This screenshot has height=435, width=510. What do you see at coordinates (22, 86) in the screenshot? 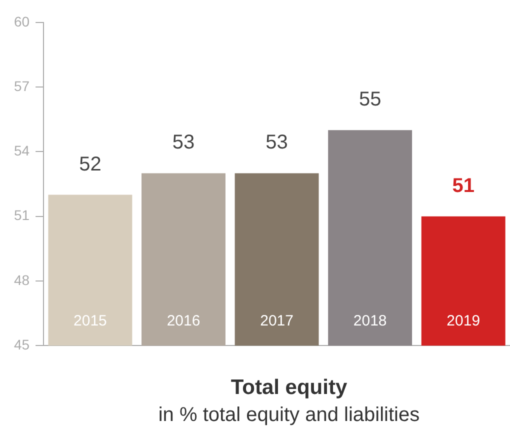
I see `y-tick-label: 57` at bounding box center [22, 86].